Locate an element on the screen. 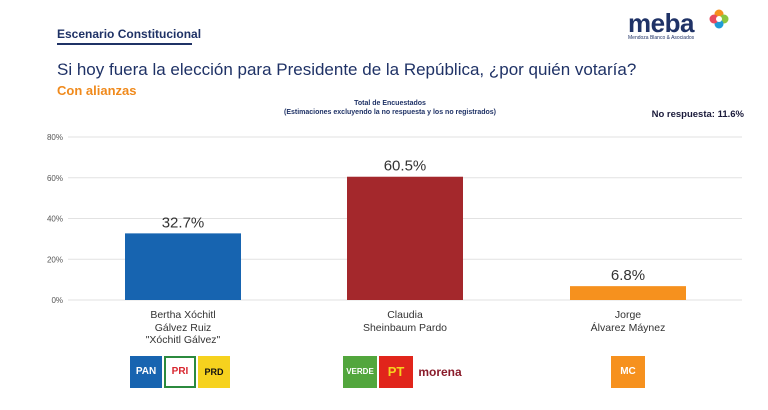  party-logo-pan: PAN is located at coordinates (146, 372).